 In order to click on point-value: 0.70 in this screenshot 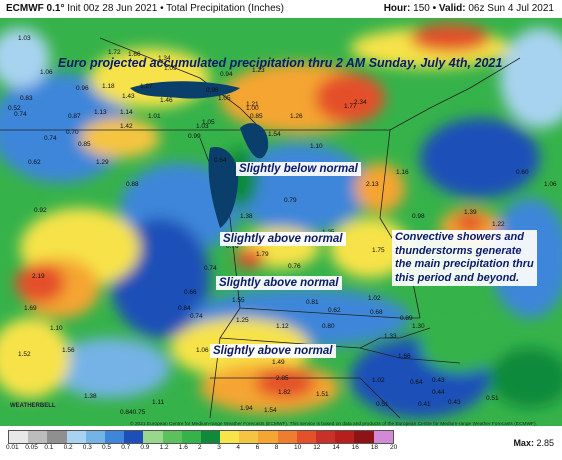, I will do `click(72, 132)`.